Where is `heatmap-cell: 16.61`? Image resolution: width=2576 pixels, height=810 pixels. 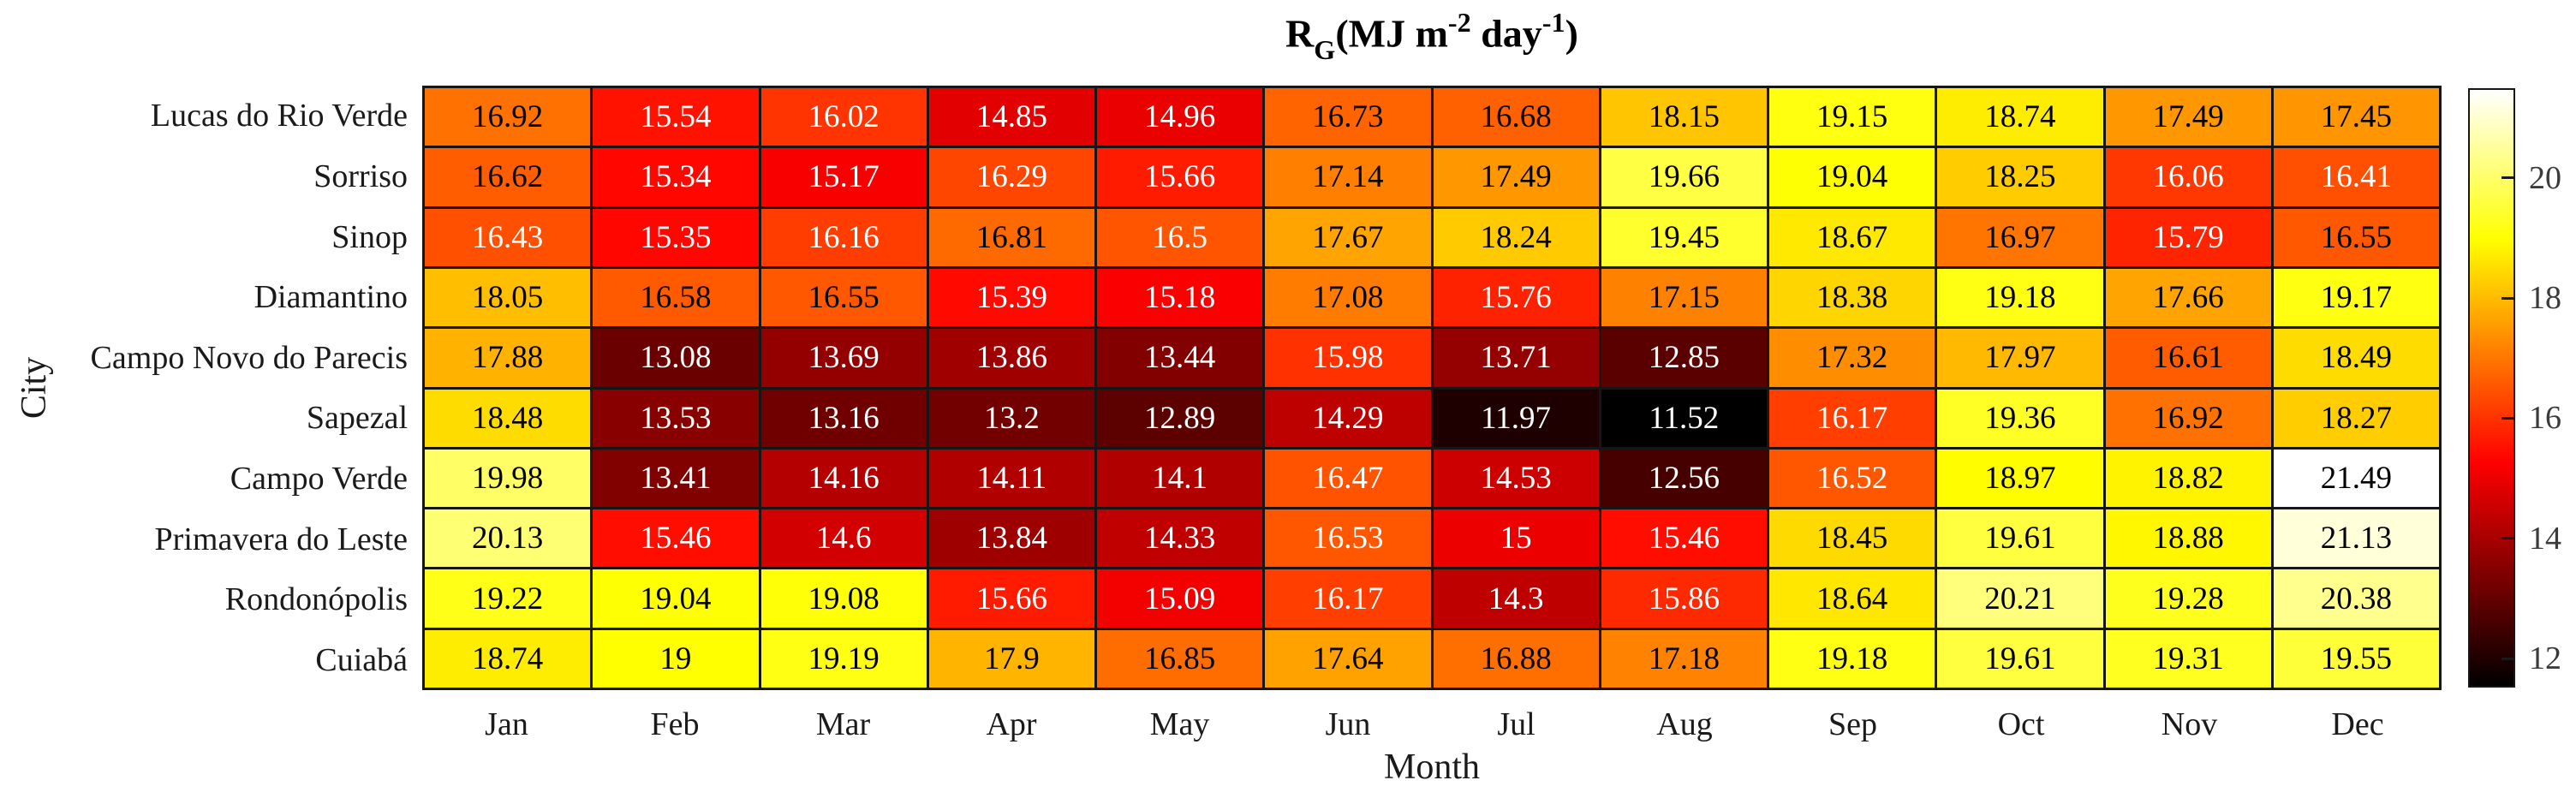
heatmap-cell: 16.61 is located at coordinates (2188, 358).